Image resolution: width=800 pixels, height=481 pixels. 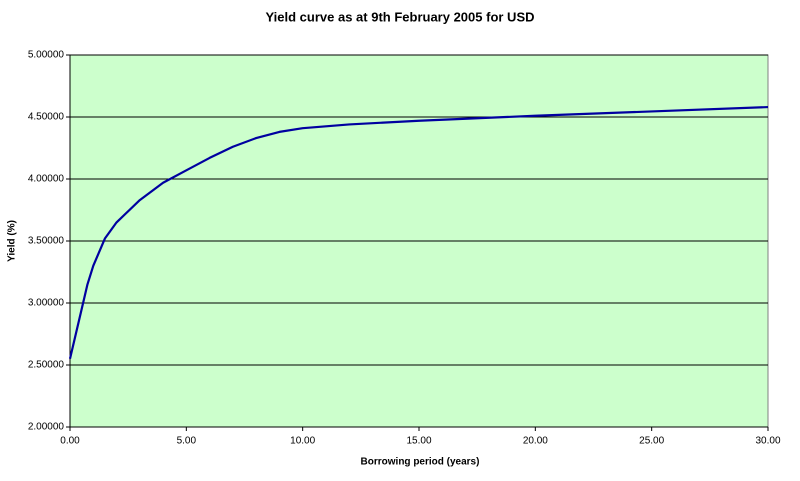 What do you see at coordinates (70, 441) in the screenshot?
I see `x-tick-label: 0.00` at bounding box center [70, 441].